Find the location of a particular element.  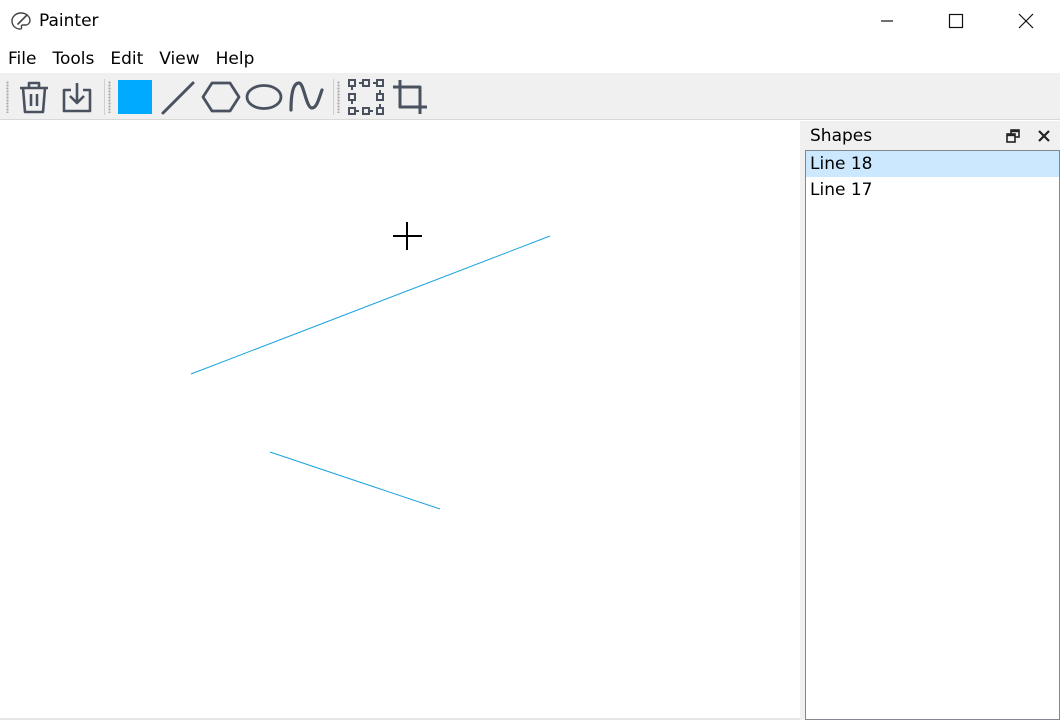

app-title: Painter is located at coordinates (69, 21).